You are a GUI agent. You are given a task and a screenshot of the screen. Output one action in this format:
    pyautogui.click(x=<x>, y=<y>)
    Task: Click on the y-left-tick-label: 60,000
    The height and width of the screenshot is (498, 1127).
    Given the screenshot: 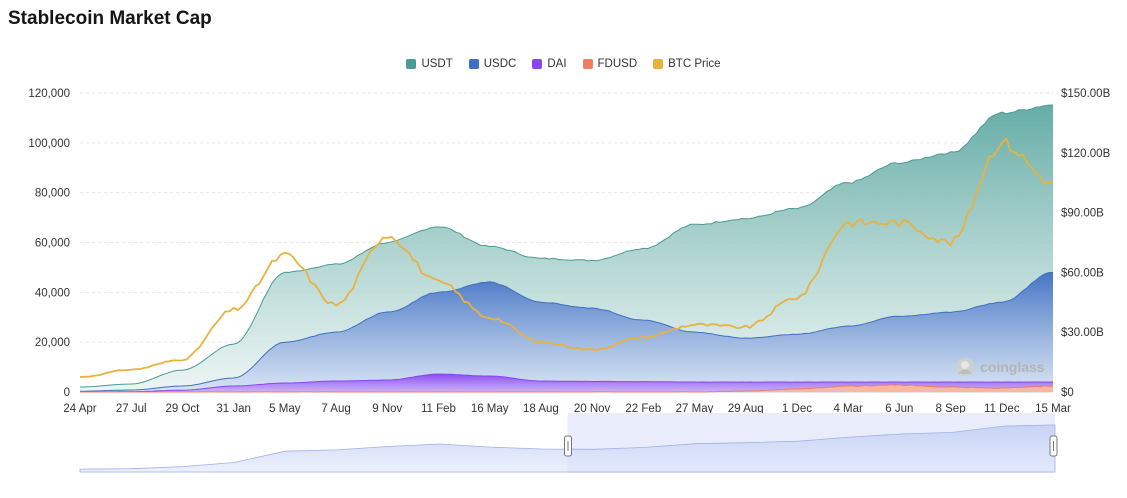 What is the action you would take?
    pyautogui.click(x=52, y=244)
    